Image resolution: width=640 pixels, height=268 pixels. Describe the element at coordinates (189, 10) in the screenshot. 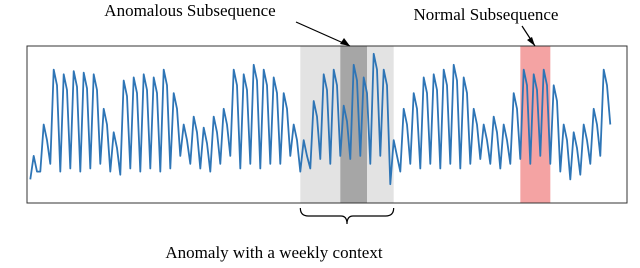

I see `anomalous-label: Anomalous Subsequence` at that location.